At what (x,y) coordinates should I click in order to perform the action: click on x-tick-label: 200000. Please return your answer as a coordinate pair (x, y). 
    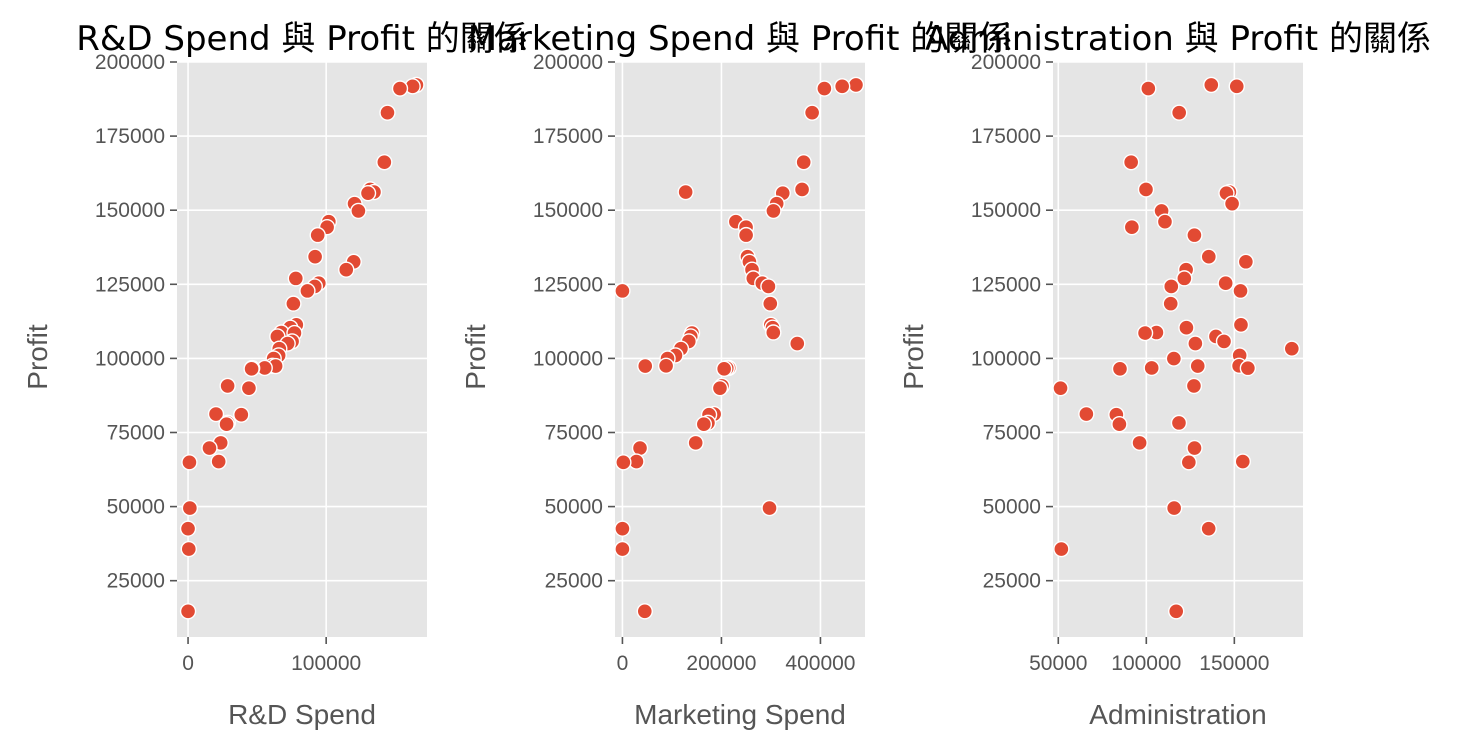
    Looking at the image, I should click on (721, 663).